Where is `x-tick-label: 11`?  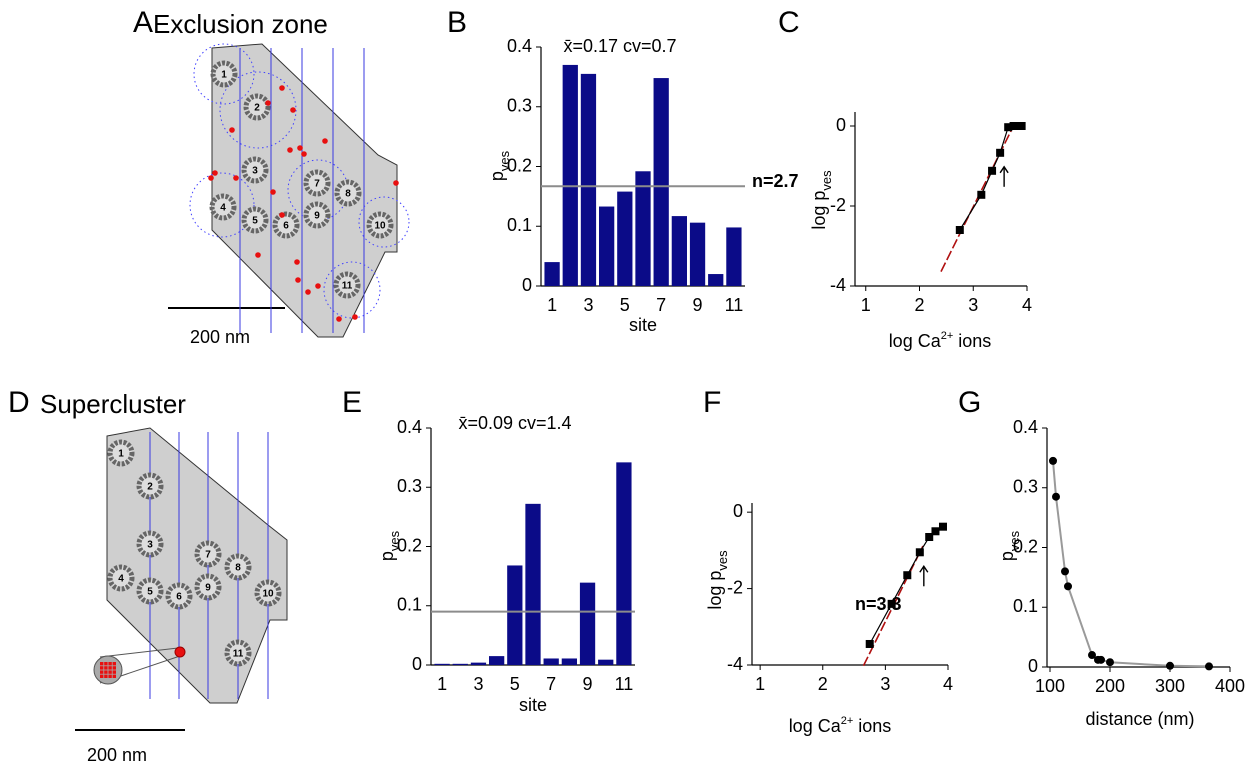 x-tick-label: 11 is located at coordinates (734, 305).